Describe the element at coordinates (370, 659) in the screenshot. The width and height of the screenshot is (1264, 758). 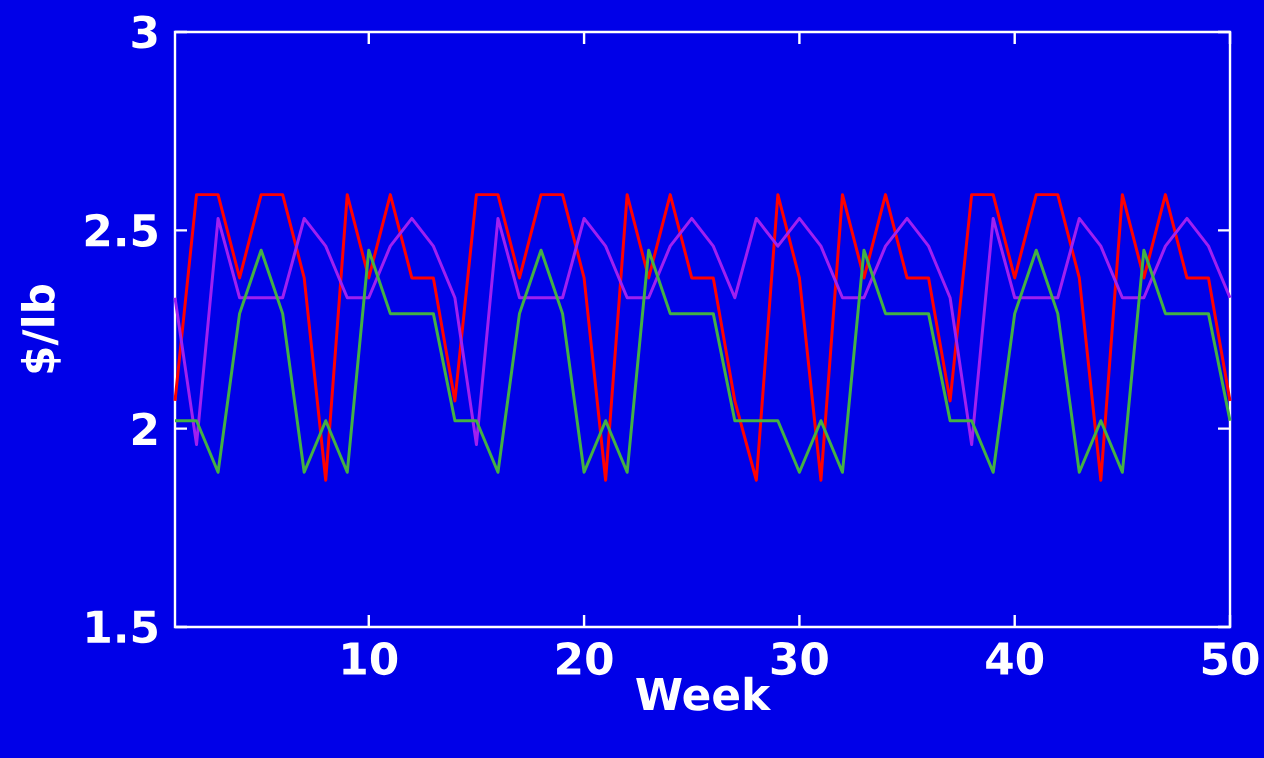
I see `x-tick-label: 10` at that location.